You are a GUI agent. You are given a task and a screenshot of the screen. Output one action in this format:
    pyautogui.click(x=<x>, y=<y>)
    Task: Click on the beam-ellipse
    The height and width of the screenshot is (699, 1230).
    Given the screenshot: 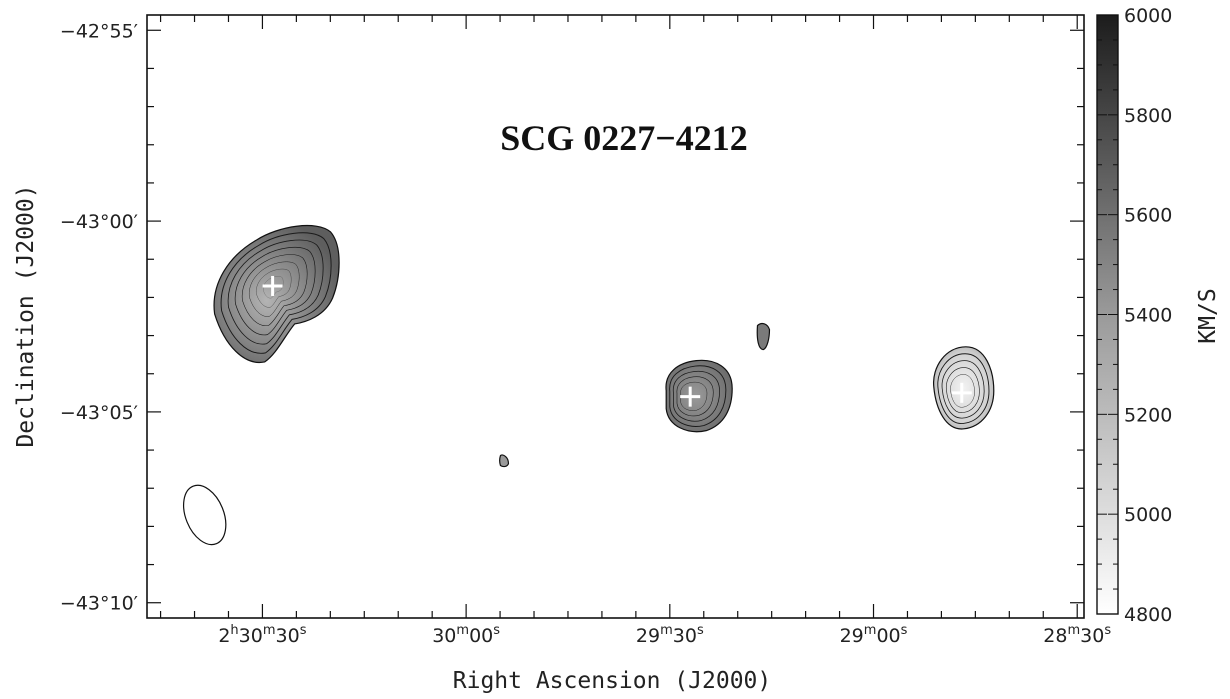 What is the action you would take?
    pyautogui.click(x=205, y=515)
    